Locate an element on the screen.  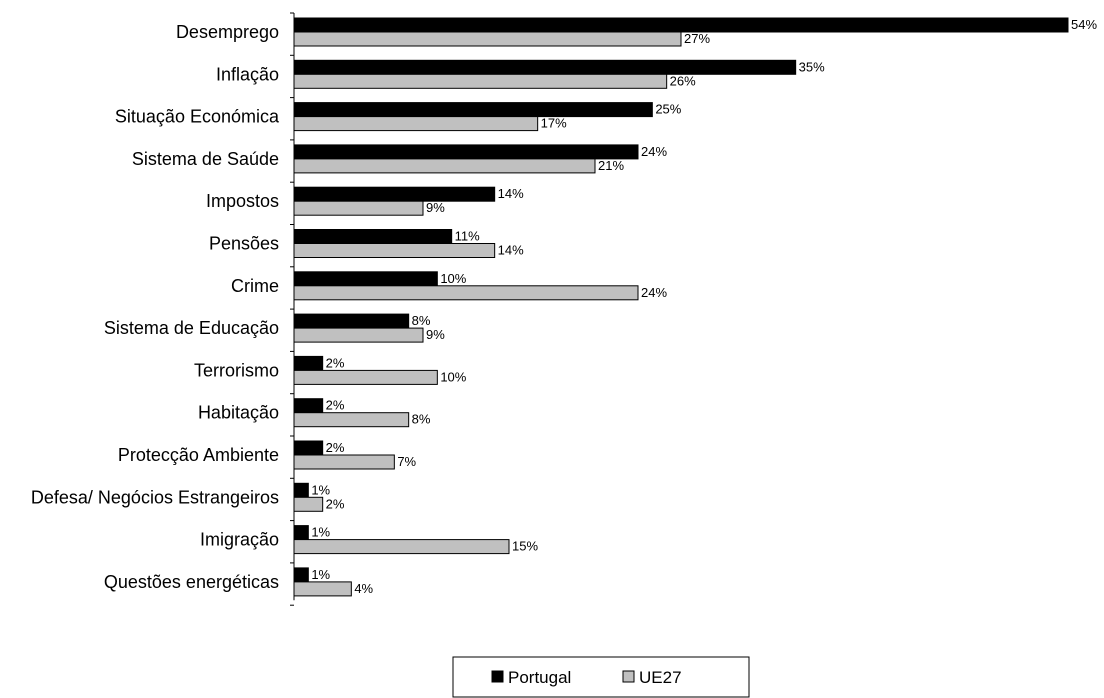
data-label: 21% is located at coordinates (611, 165).